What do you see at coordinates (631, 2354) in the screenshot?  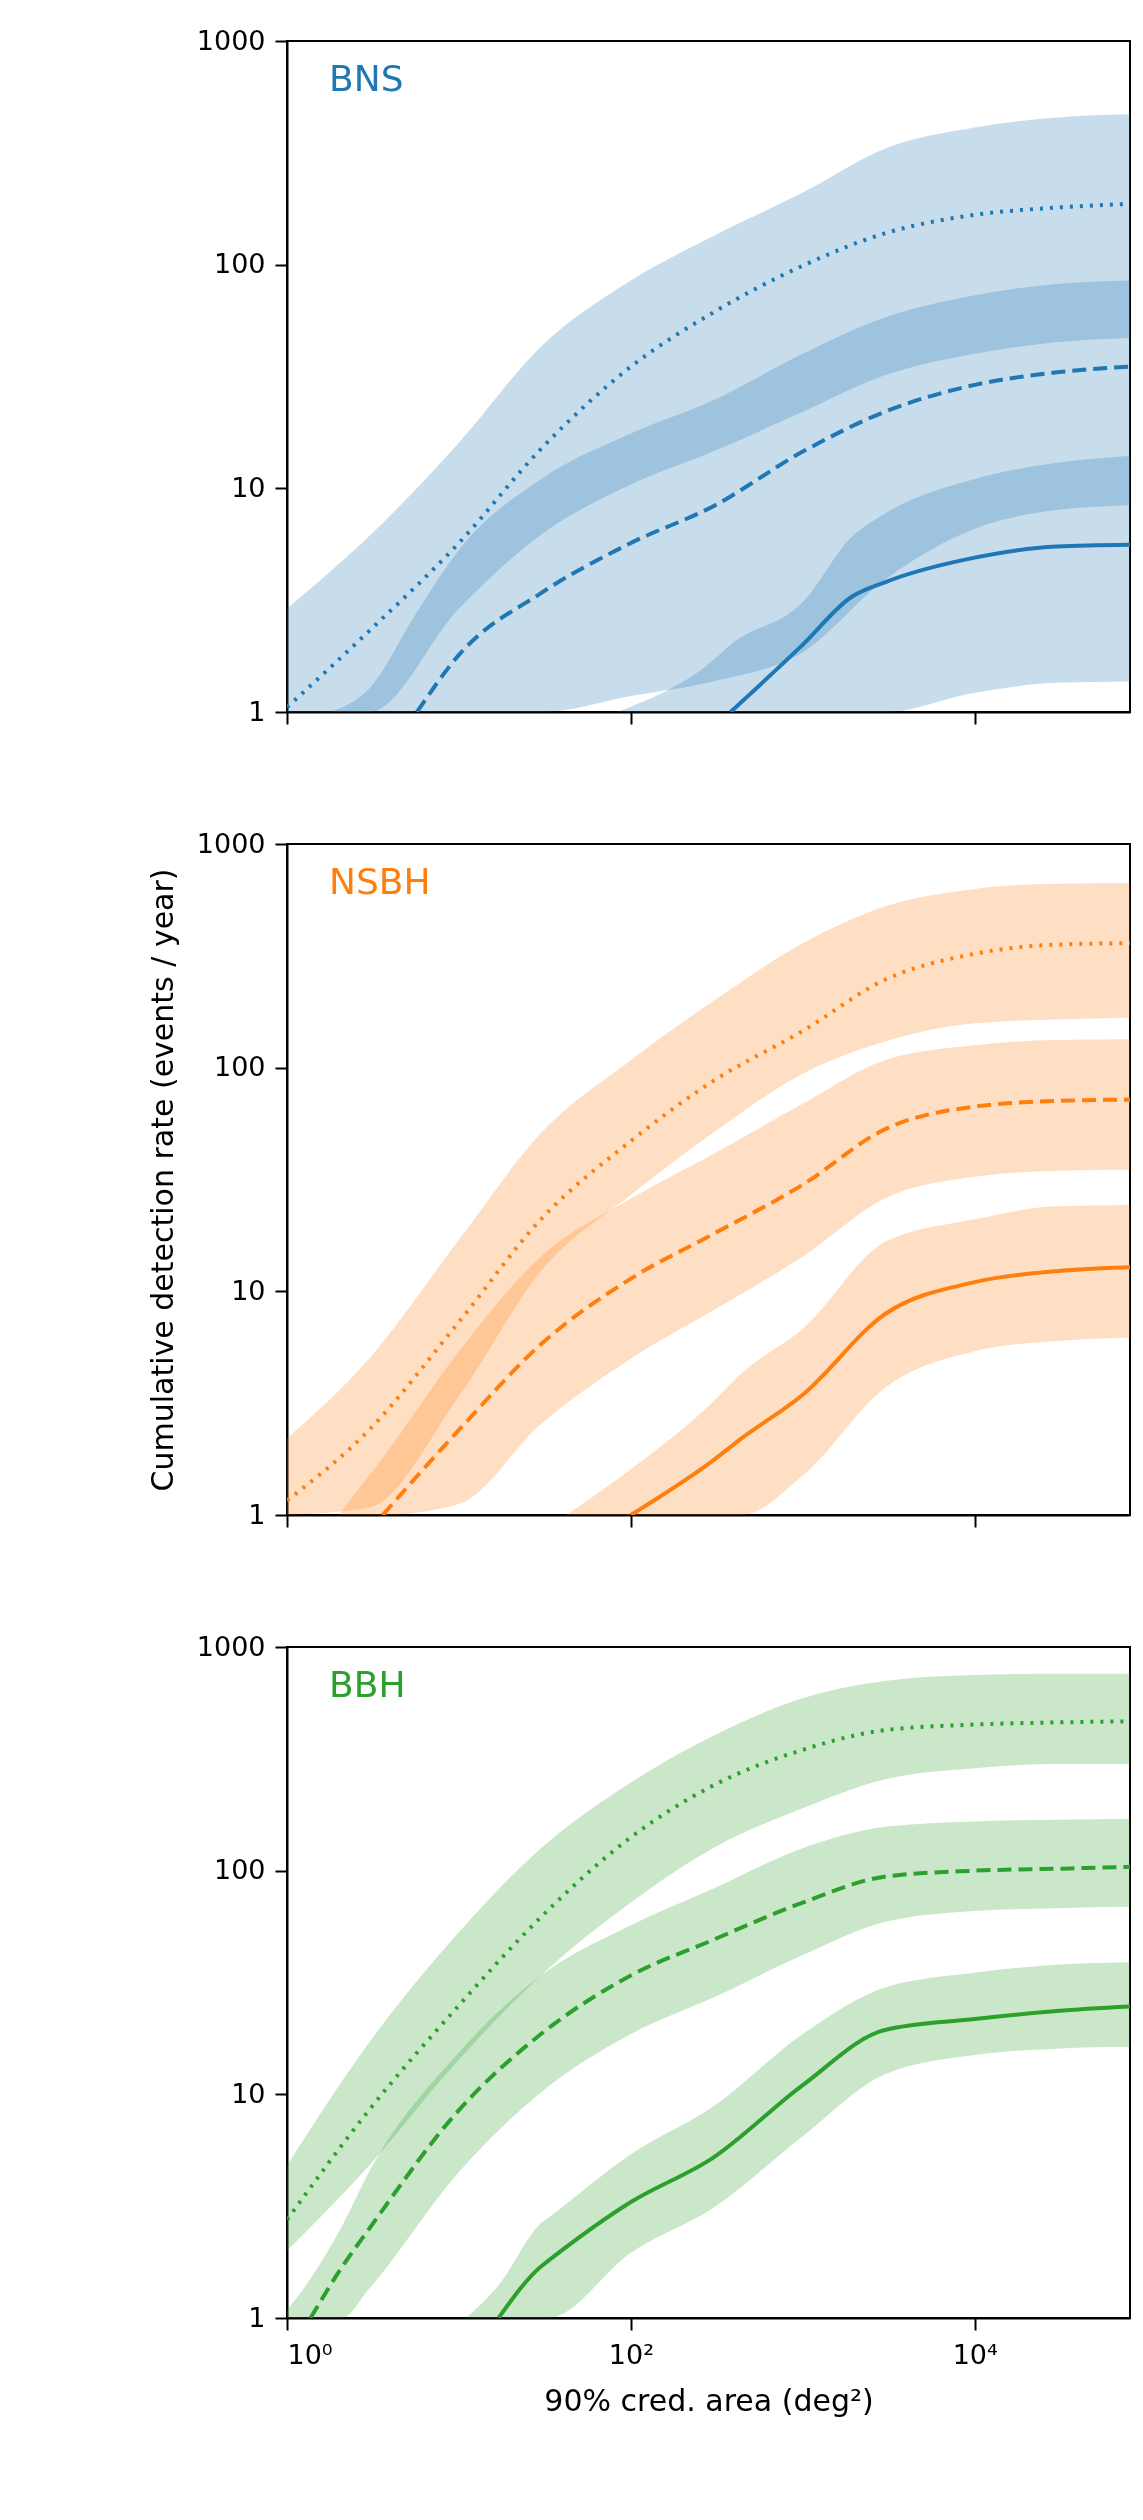 I see `x-tick-label: 10²` at bounding box center [631, 2354].